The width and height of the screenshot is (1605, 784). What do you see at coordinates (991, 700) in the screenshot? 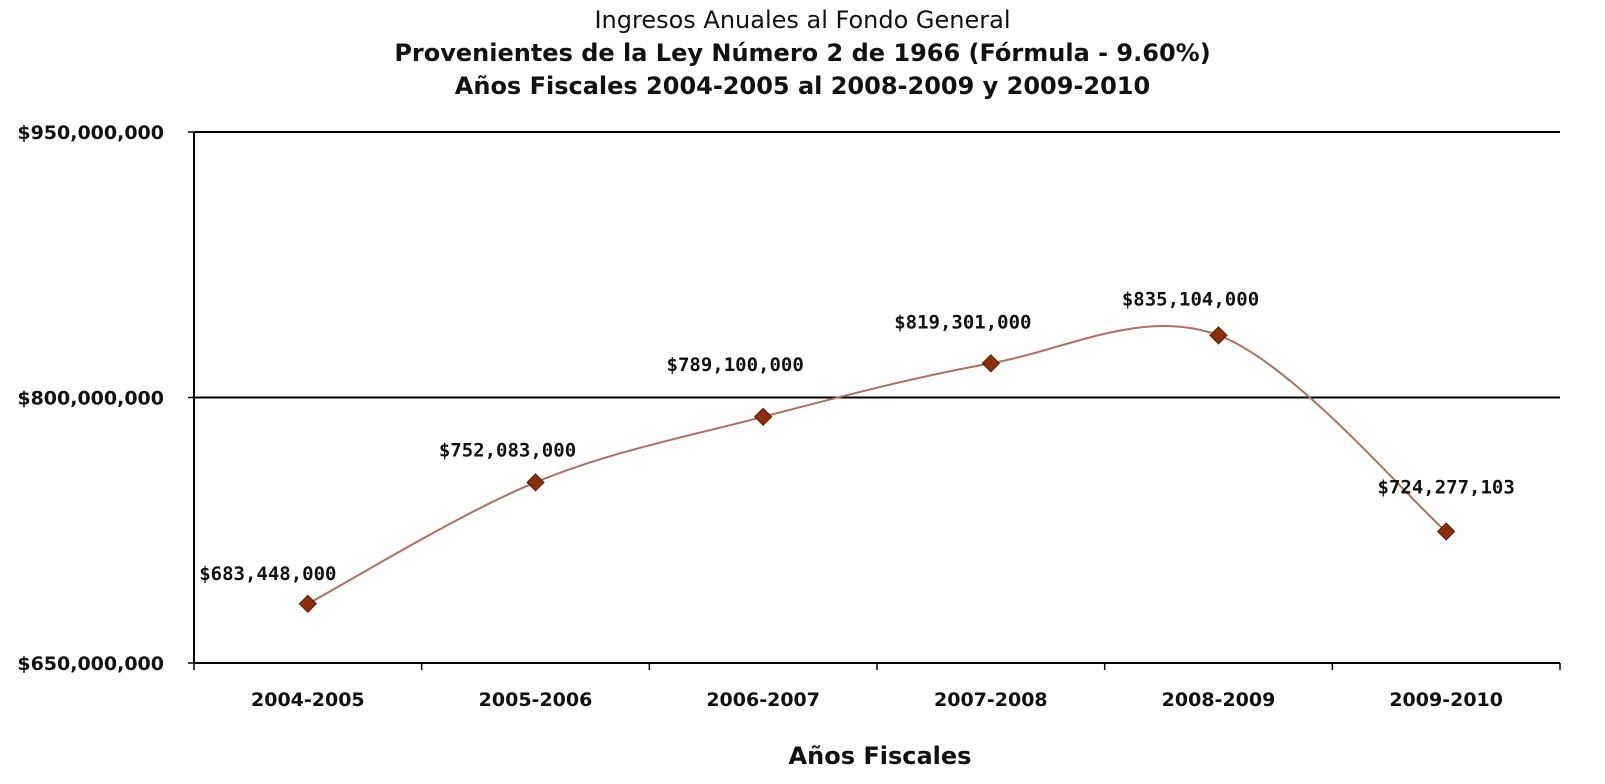
I see `x-tick-label: 2007-2008` at bounding box center [991, 700].